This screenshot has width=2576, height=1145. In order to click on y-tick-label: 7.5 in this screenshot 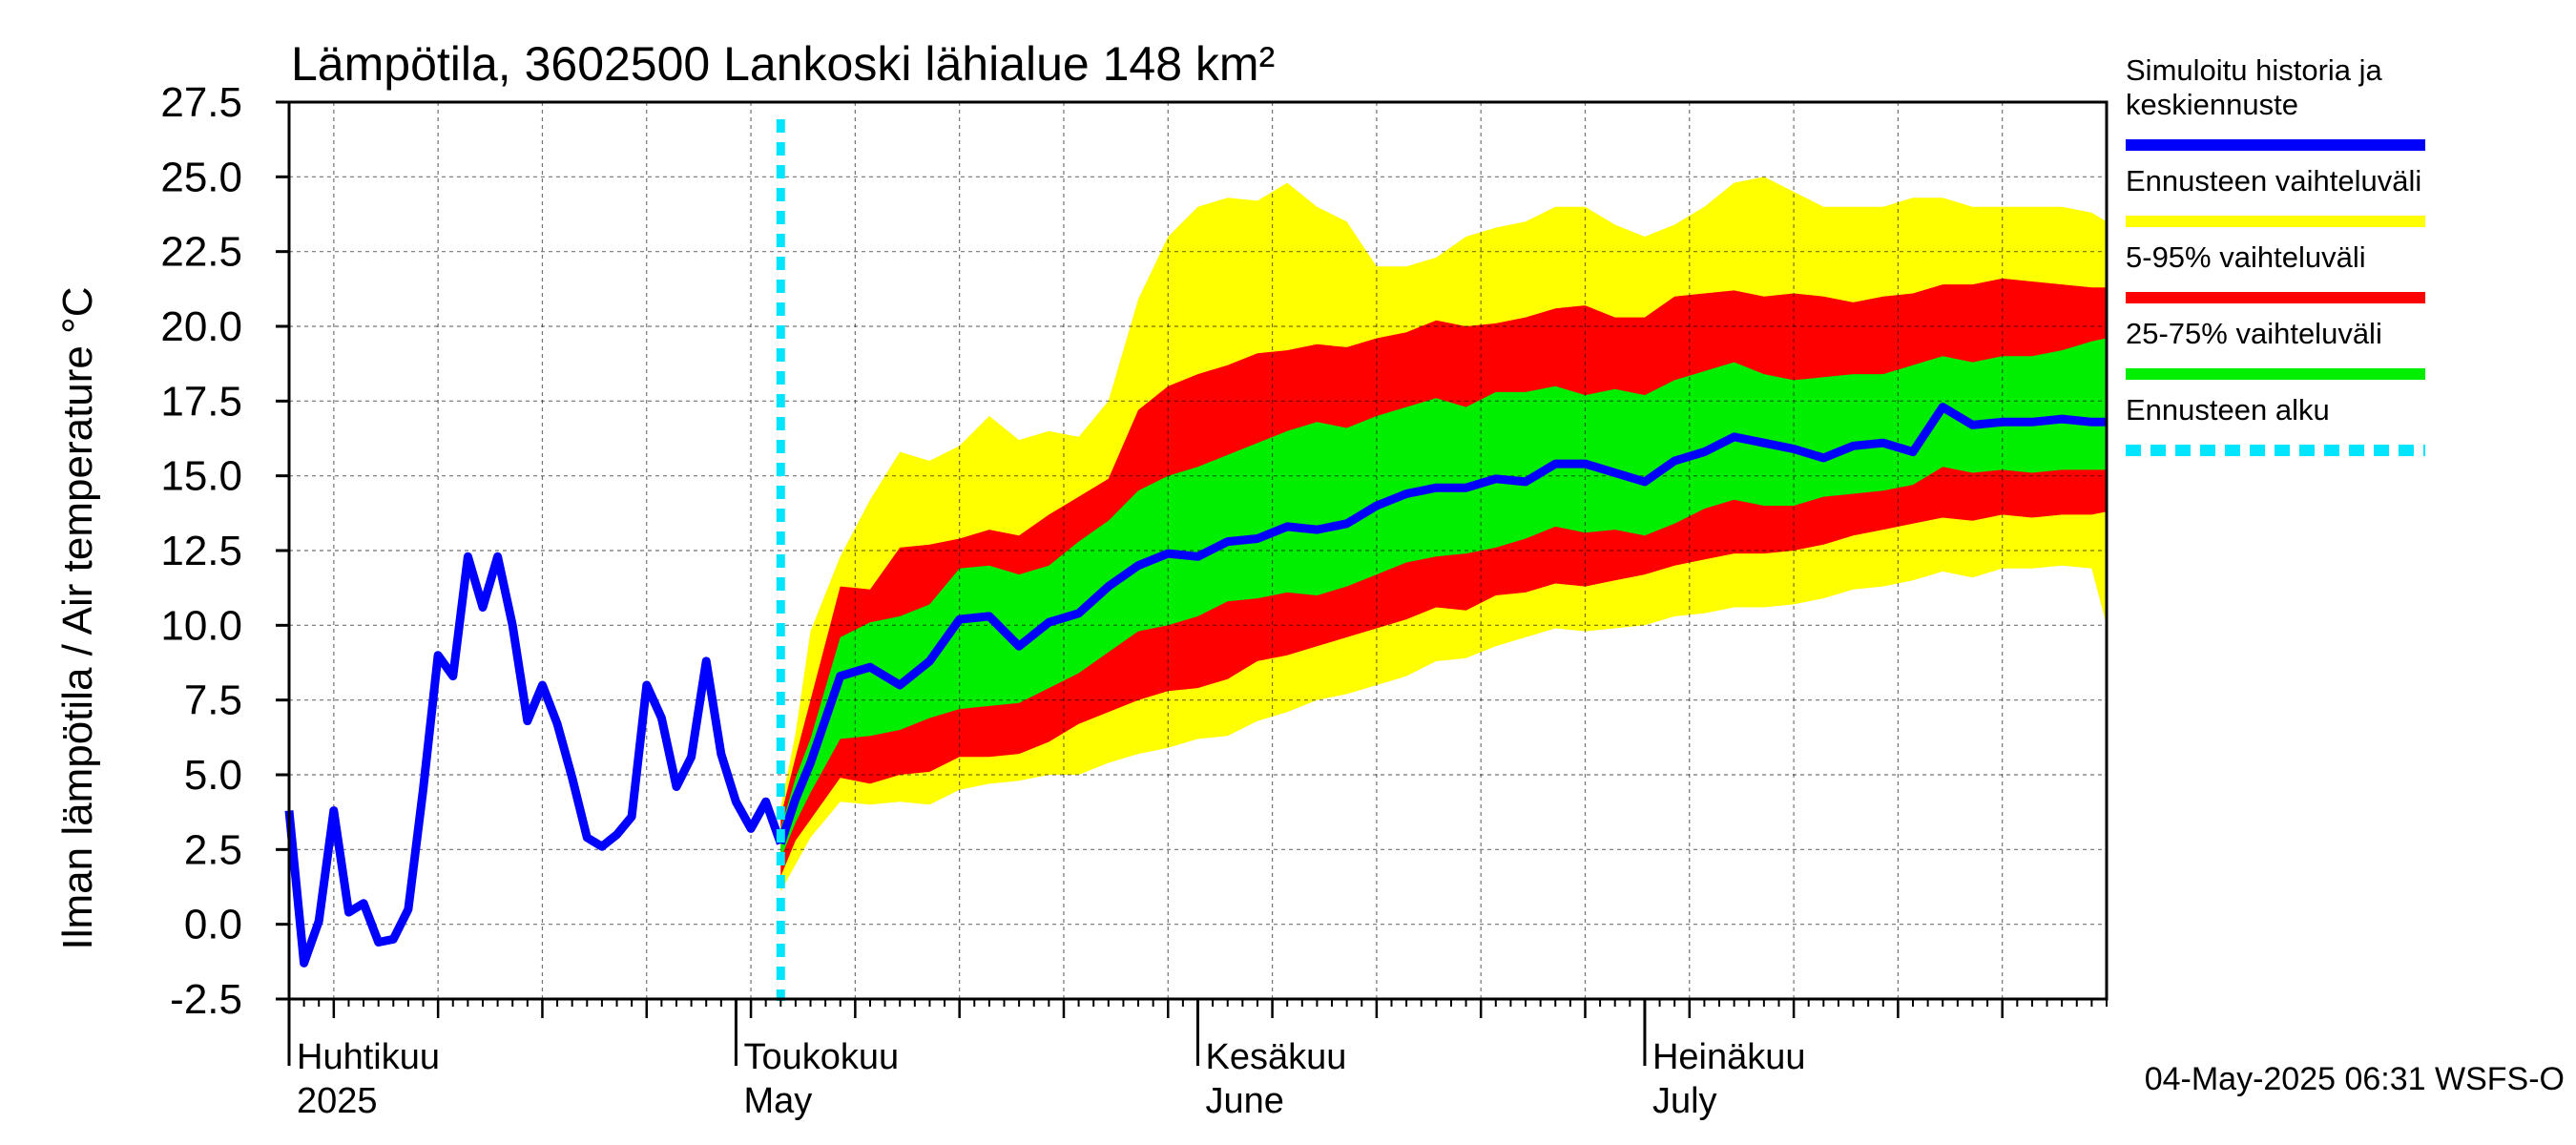, I will do `click(213, 700)`.